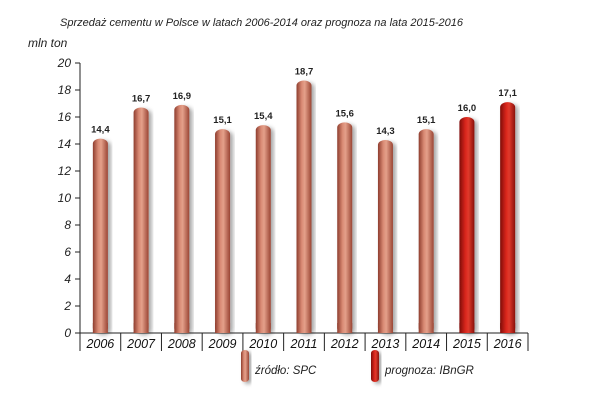 Image resolution: width=600 pixels, height=400 pixels. Describe the element at coordinates (467, 108) in the screenshot. I see `data-label: 16,0` at that location.